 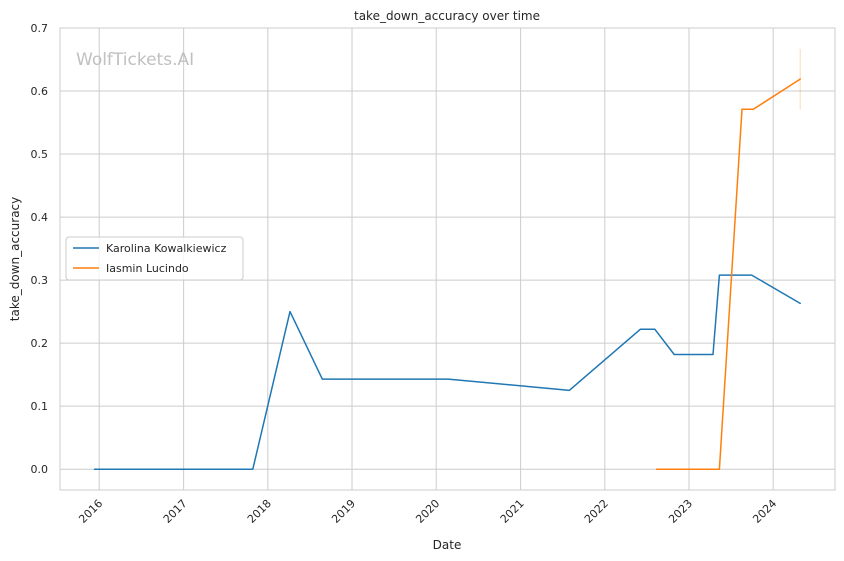 I want to click on watermark: WolfTickets.AI, so click(x=135, y=60).